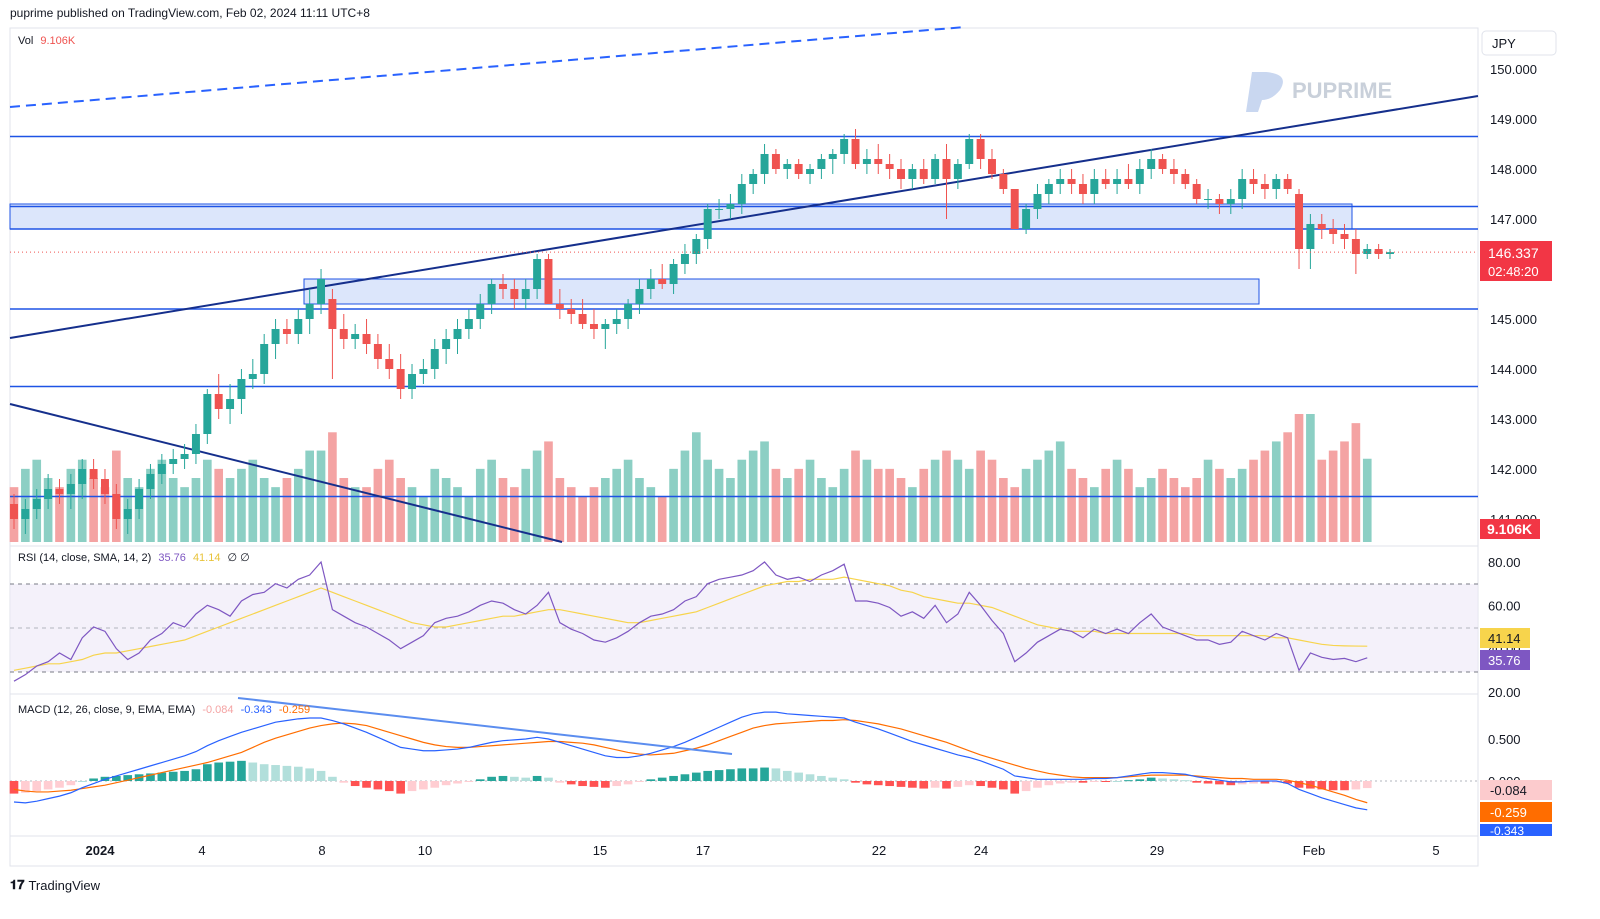 The width and height of the screenshot is (1600, 919). I want to click on last-price-tag: 146.337 02:48:20, so click(1516, 261).